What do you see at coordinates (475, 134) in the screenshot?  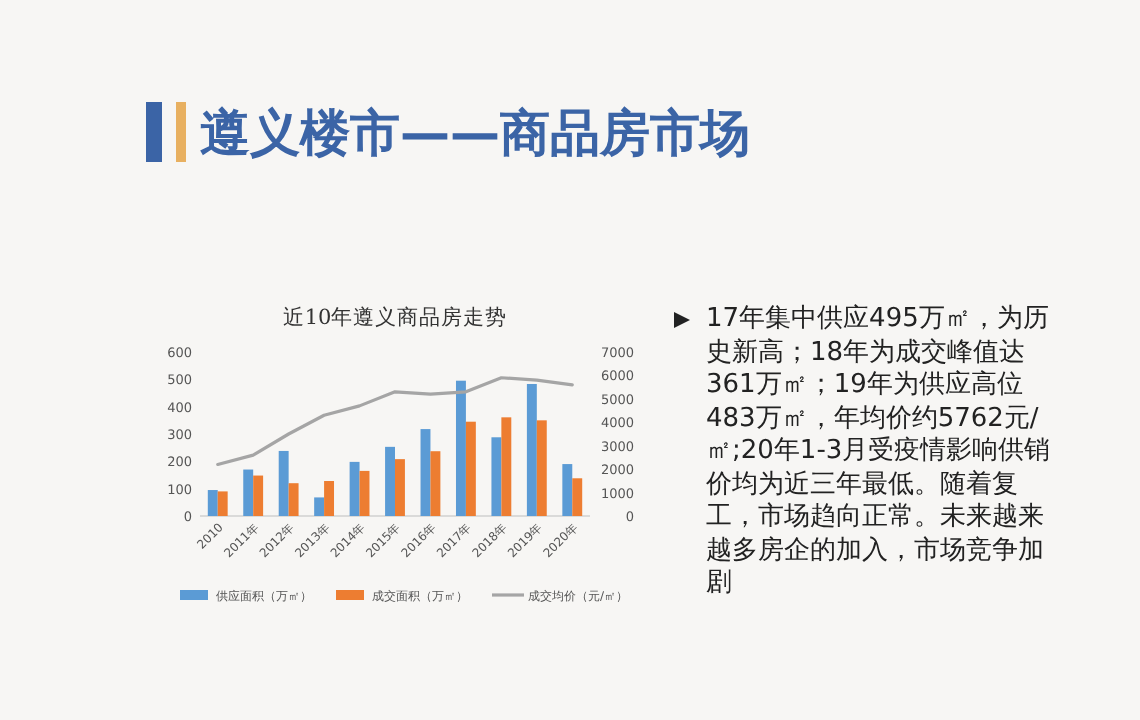 I see `title: 遵义楼市——商品房市场` at bounding box center [475, 134].